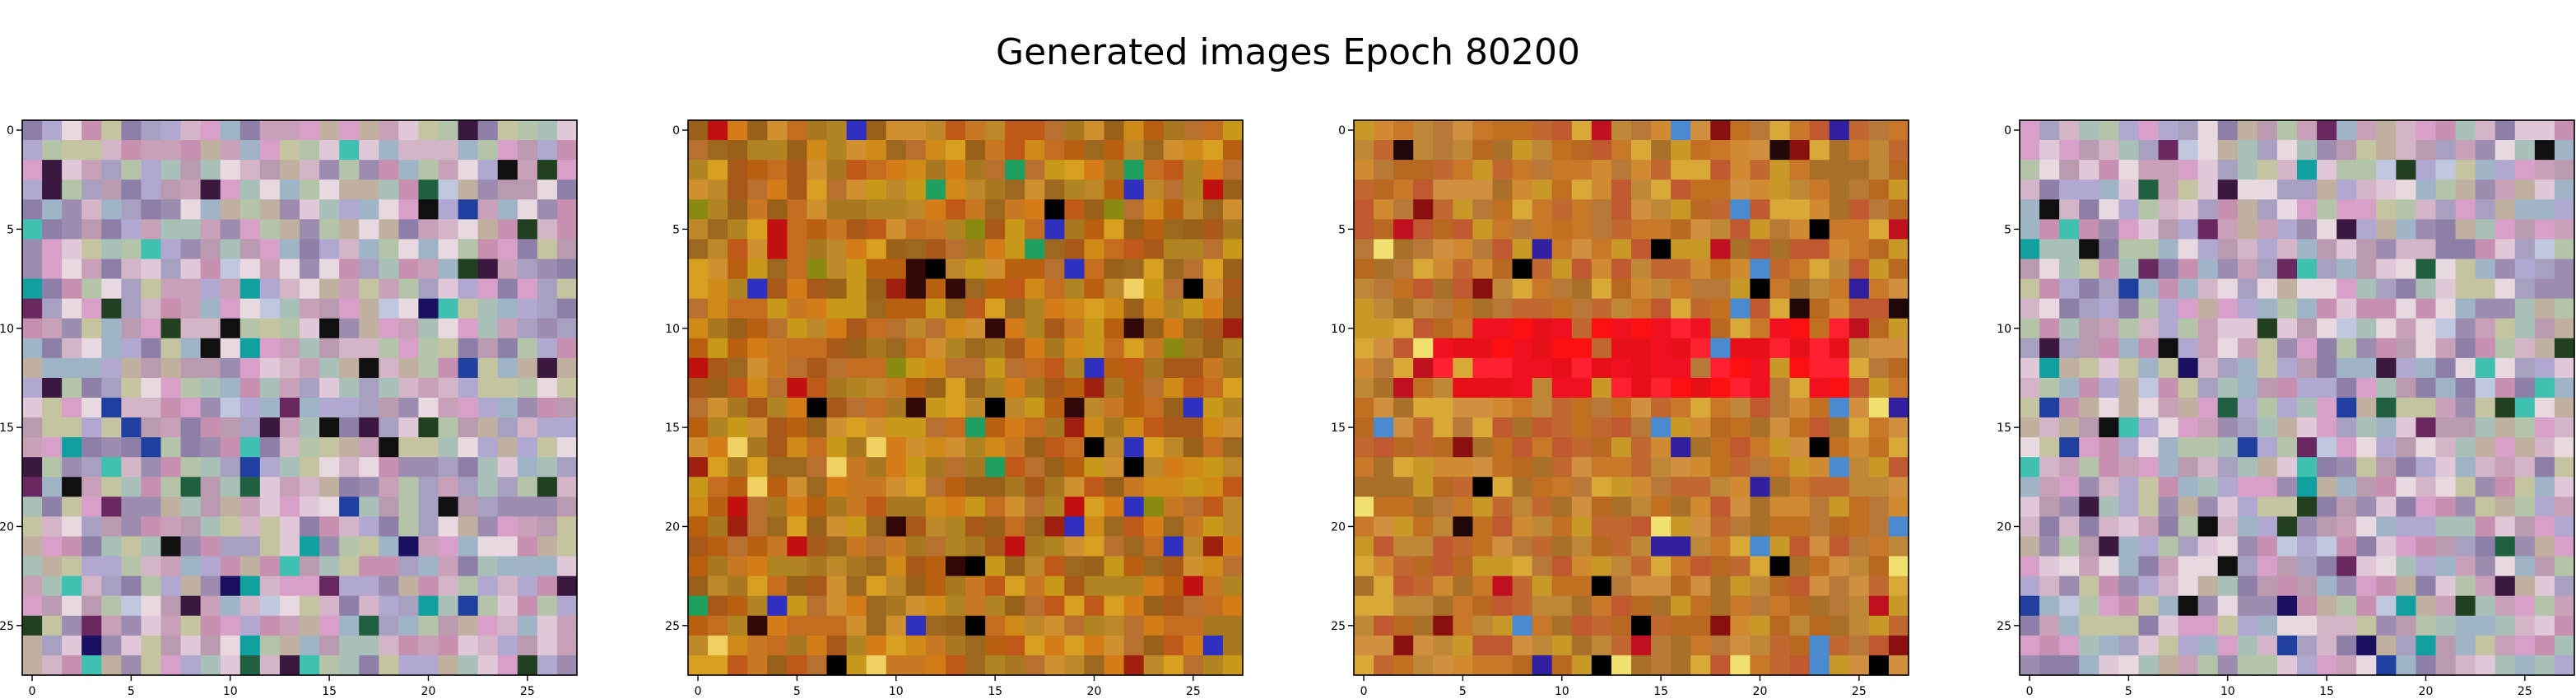  I want to click on y-tick-label: 20, so click(1338, 527).